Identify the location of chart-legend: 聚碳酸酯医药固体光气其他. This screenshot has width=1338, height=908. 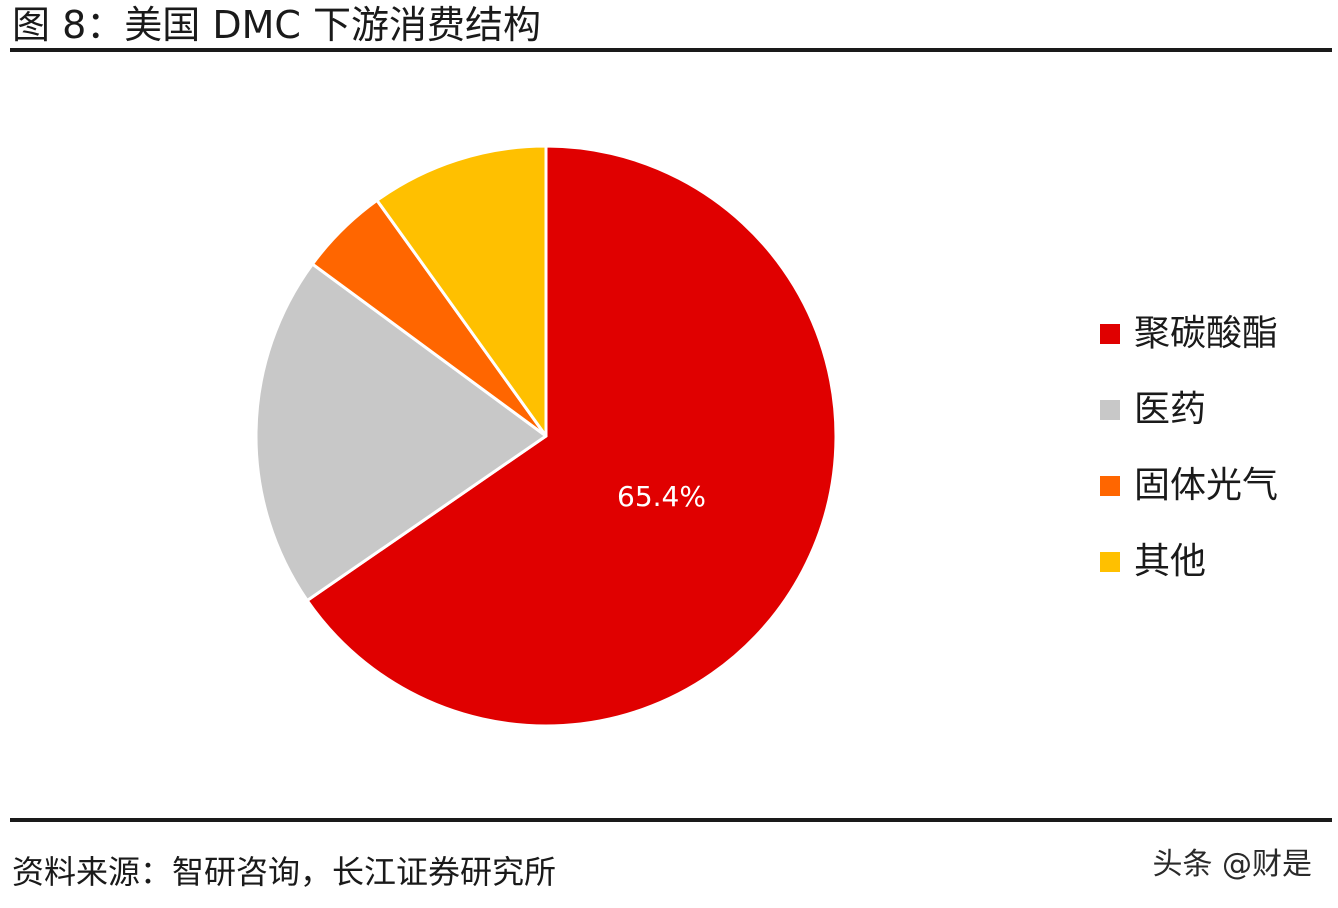
(1189, 448).